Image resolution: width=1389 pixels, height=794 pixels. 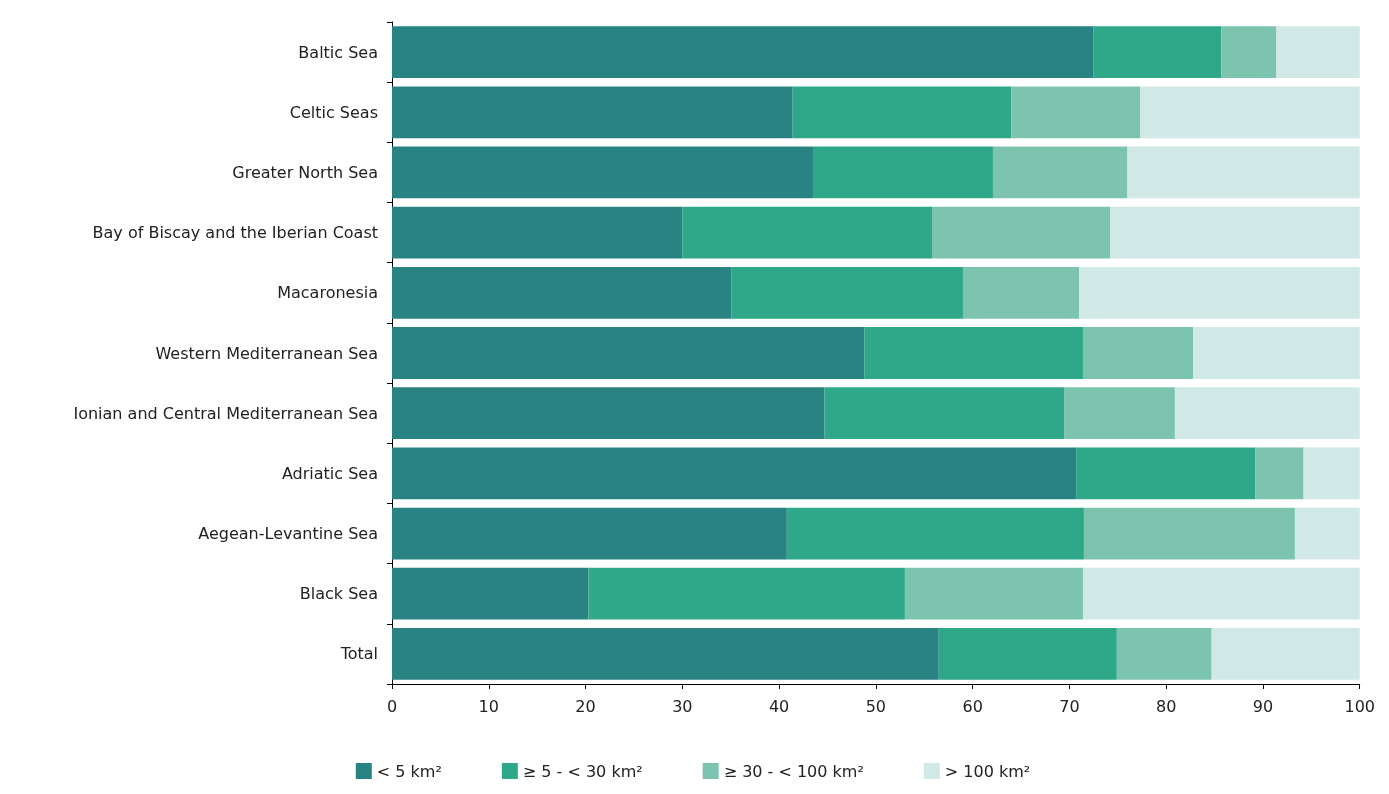 I want to click on x-tick-label: 30, so click(x=682, y=706).